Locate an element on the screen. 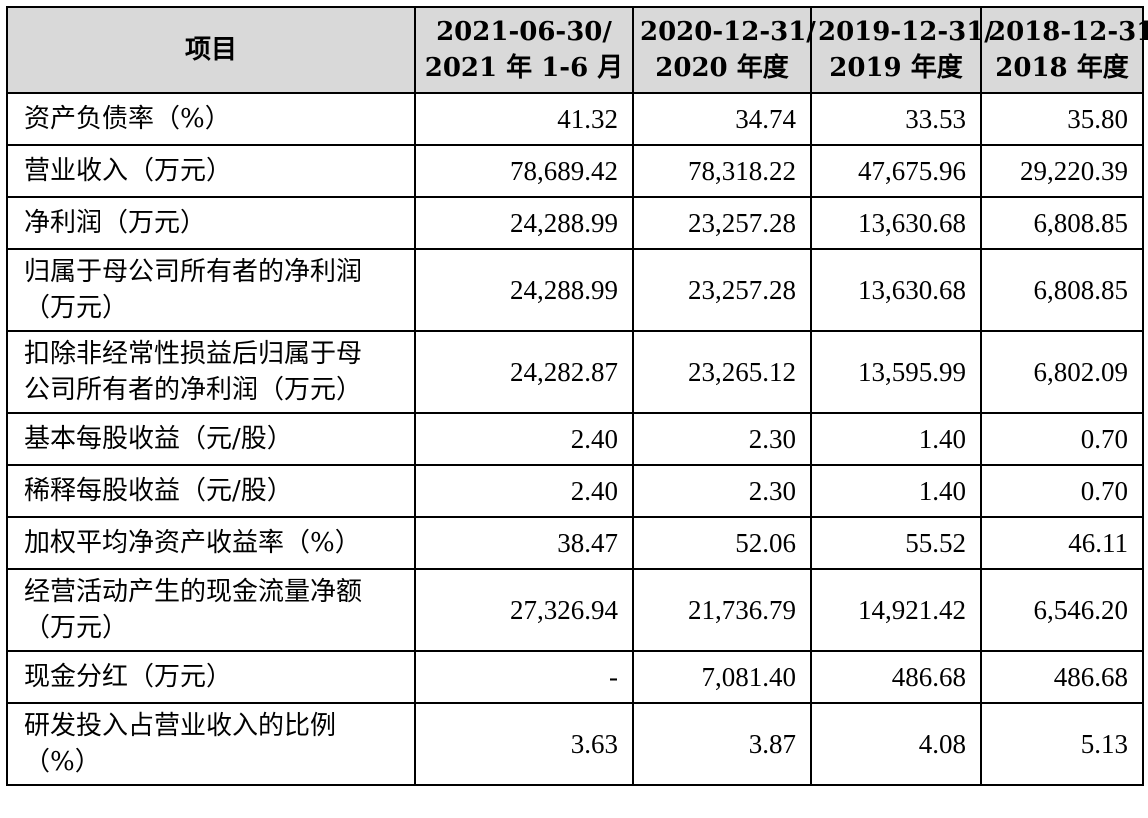  row-label: 营业收入（万元） is located at coordinates (211, 171).